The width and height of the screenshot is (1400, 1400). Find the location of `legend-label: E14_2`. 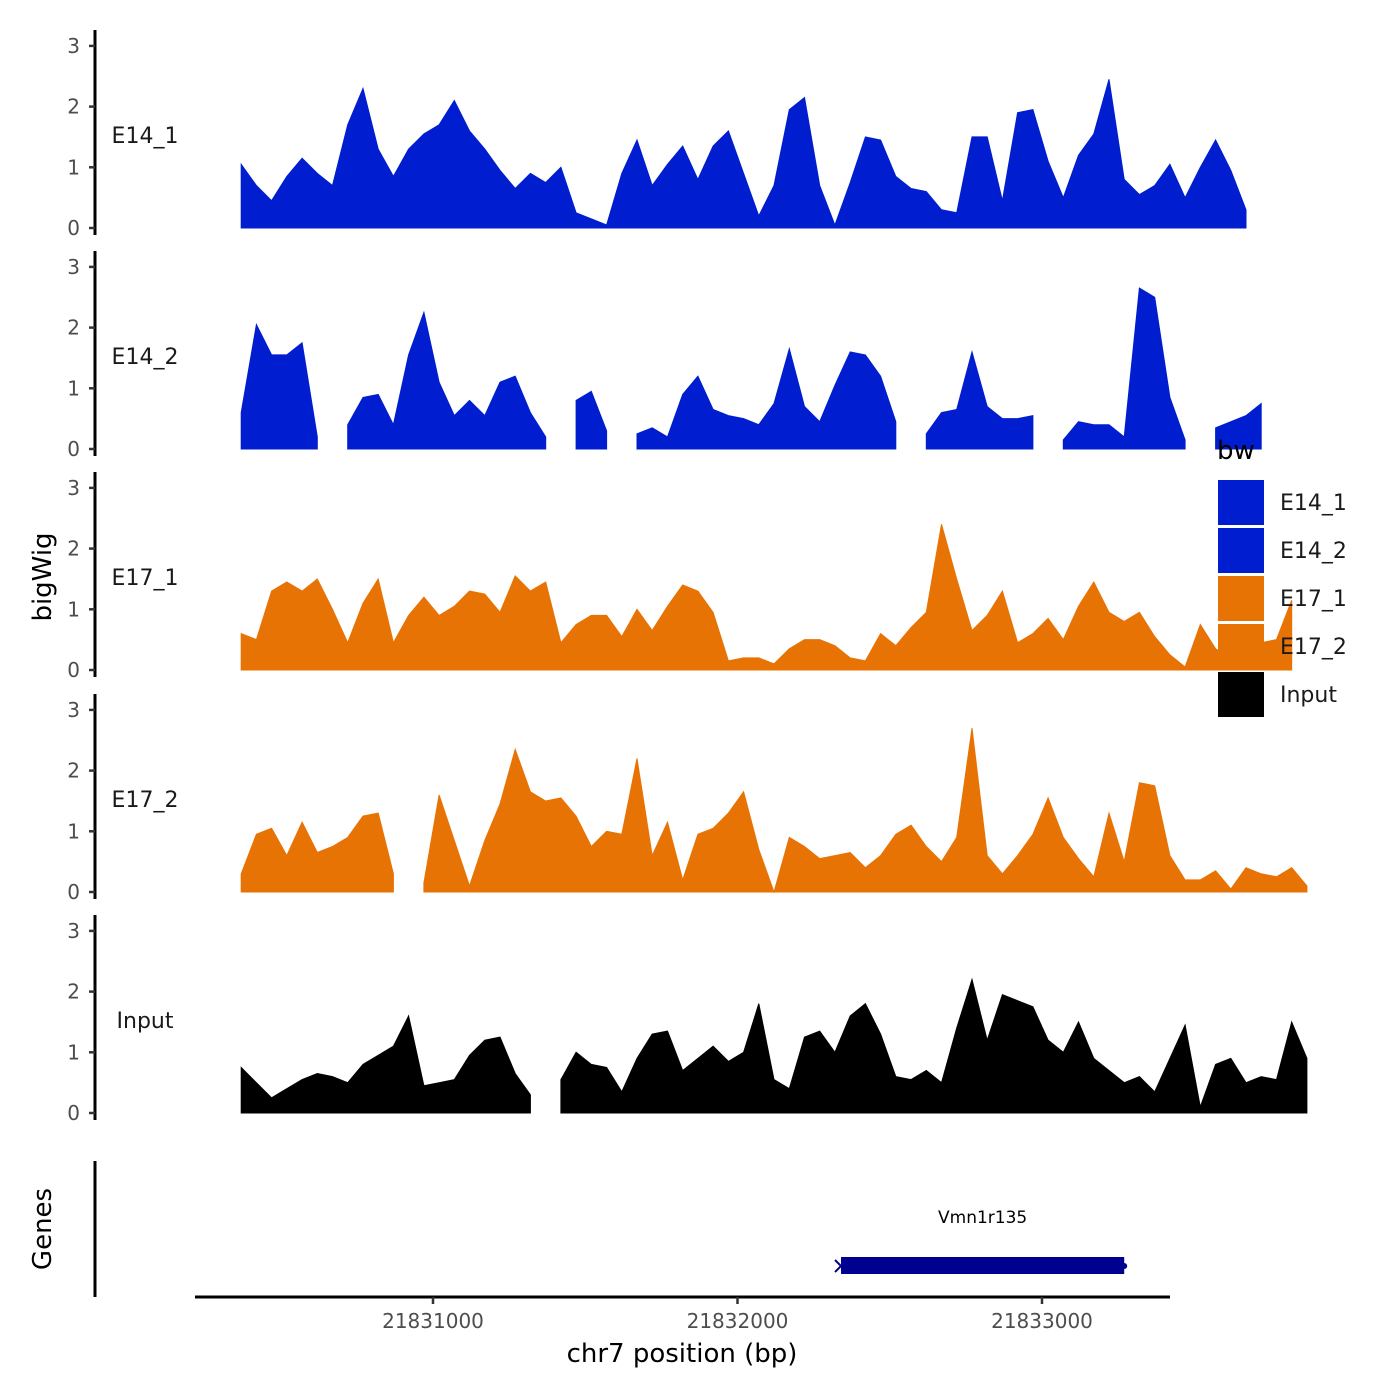

legend-label: E14_2 is located at coordinates (1313, 551).